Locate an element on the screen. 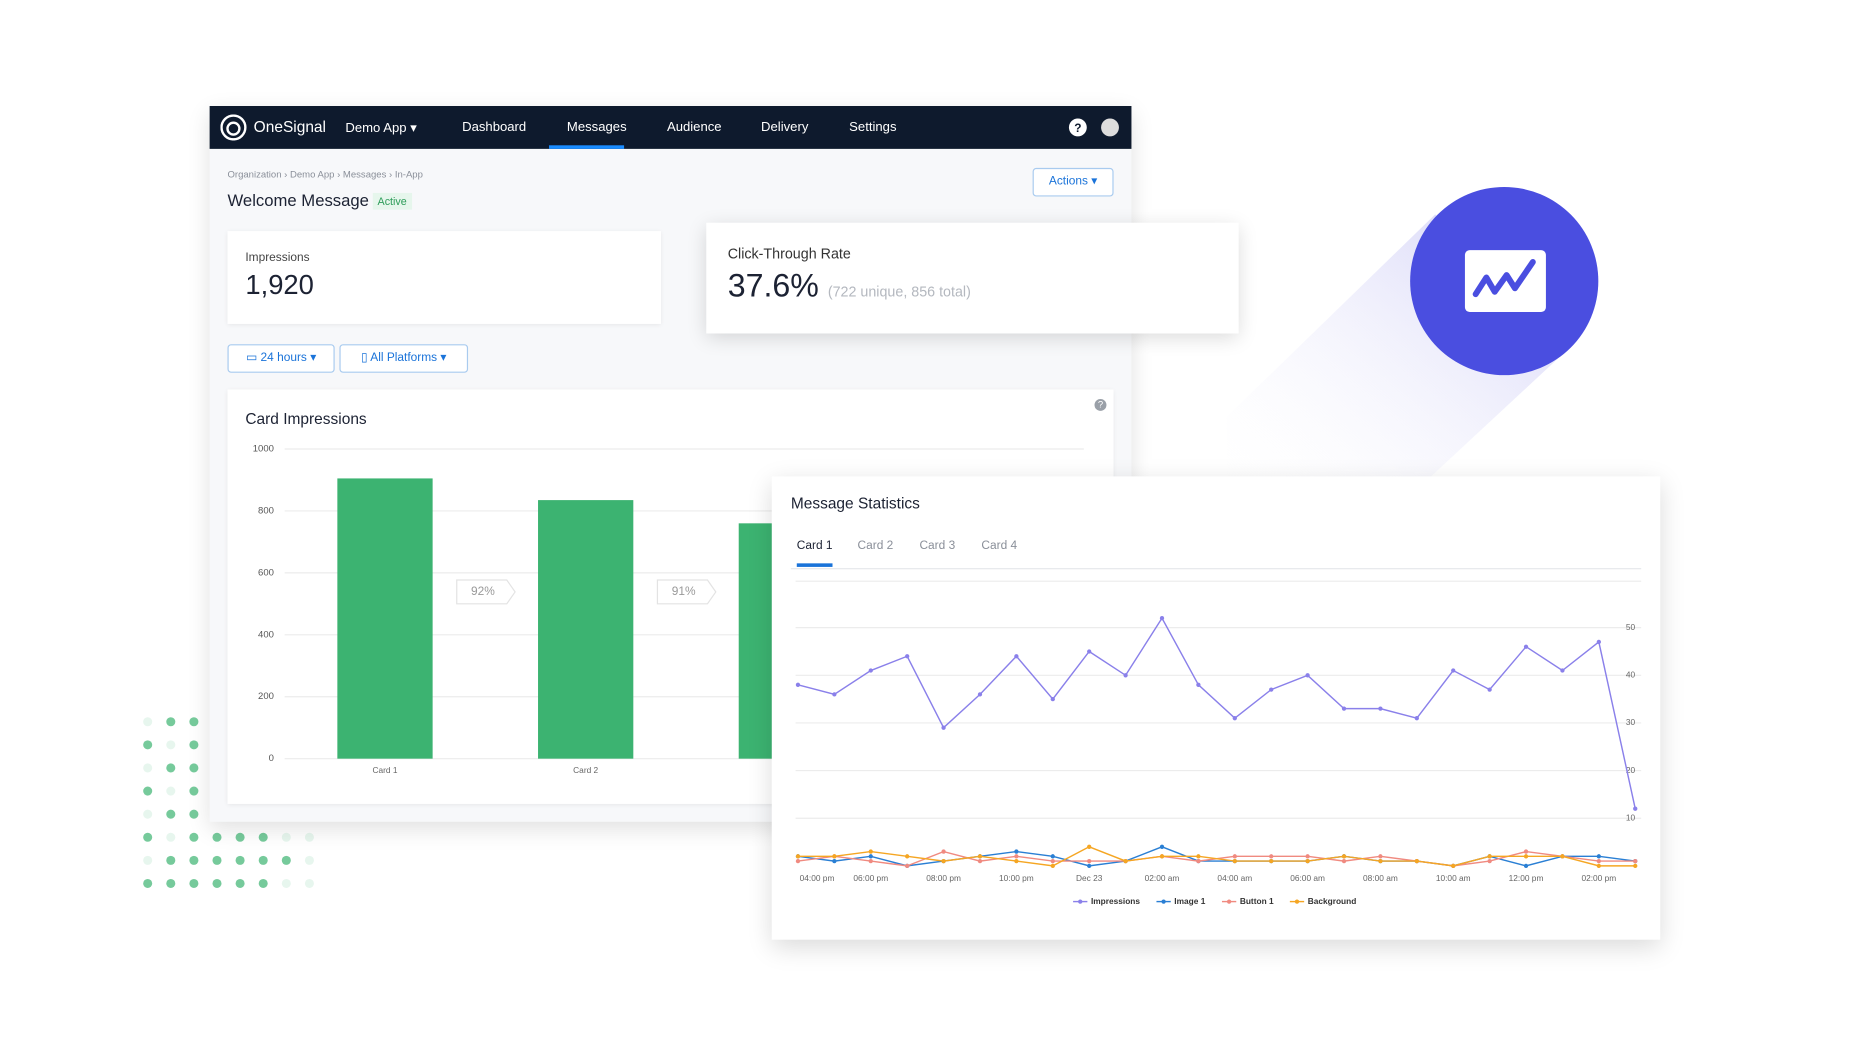 This screenshot has width=1858, height=1044. crumb: Organization is located at coordinates (254, 174).